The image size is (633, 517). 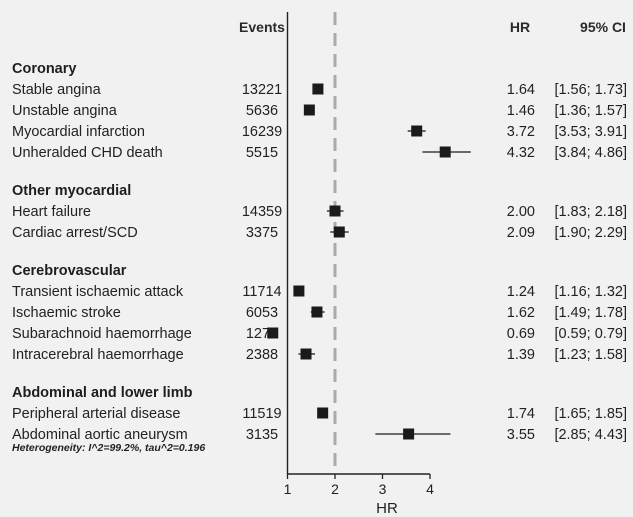 What do you see at coordinates (102, 334) in the screenshot?
I see `row-label: Subarachnoid haemorrhage` at bounding box center [102, 334].